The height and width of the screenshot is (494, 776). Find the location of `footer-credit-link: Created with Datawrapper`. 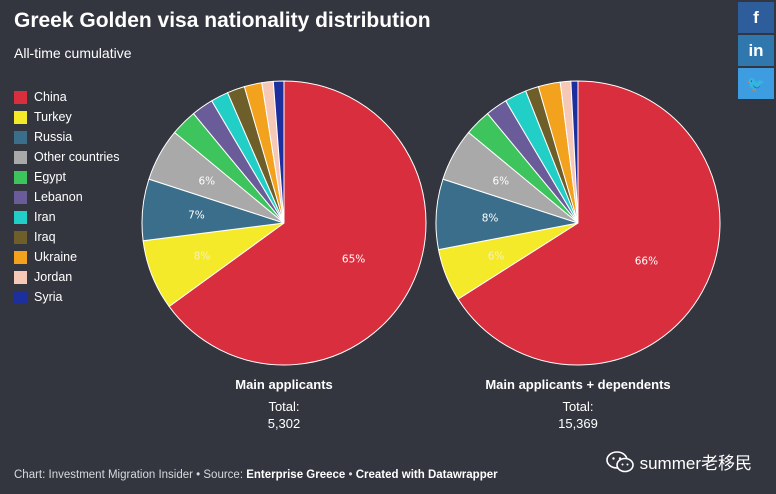

footer-credit-link: Created with Datawrapper is located at coordinates (426, 475).